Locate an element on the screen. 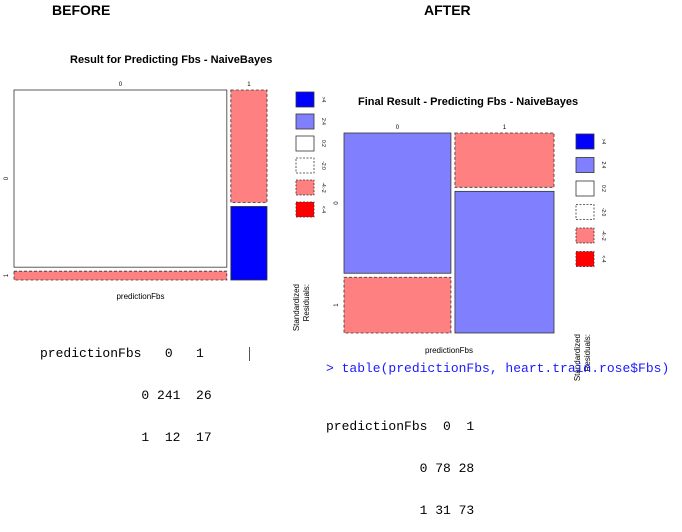 The image size is (682, 532). legend-label-0-3: -2:0 is located at coordinates (323, 165).